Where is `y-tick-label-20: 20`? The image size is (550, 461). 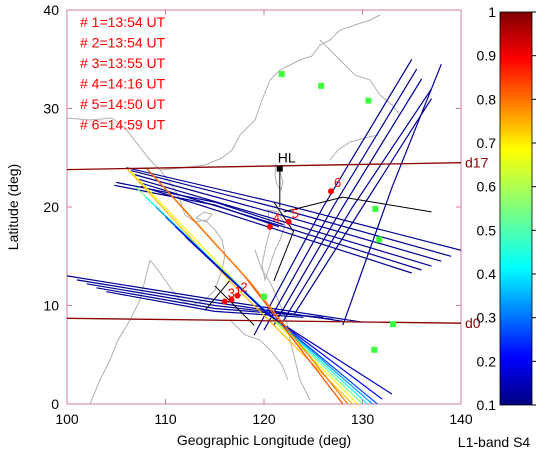 y-tick-label-20: 20 is located at coordinates (51, 207).